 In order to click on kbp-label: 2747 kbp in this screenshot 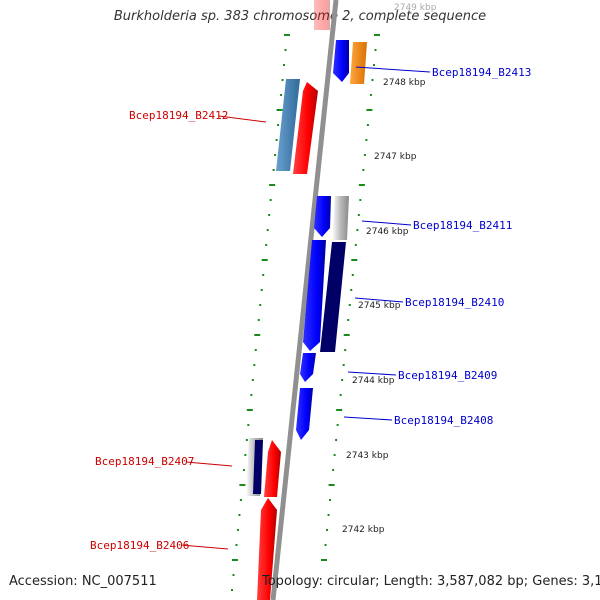, I will do `click(395, 157)`.